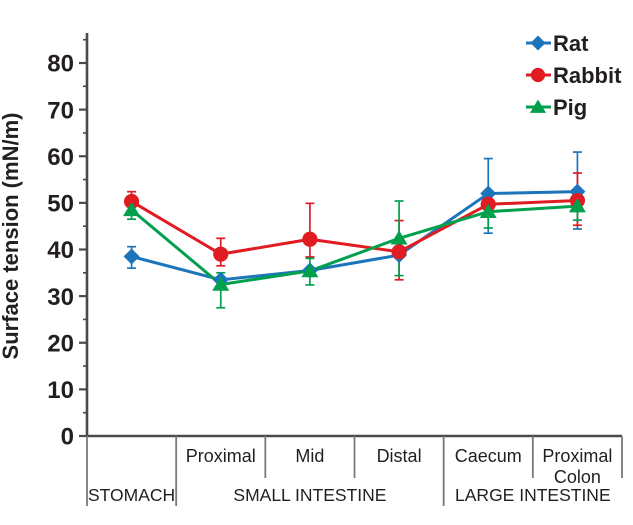 The image size is (633, 525). Describe the element at coordinates (221, 456) in the screenshot. I see `x-sub-label: Proximal` at that location.